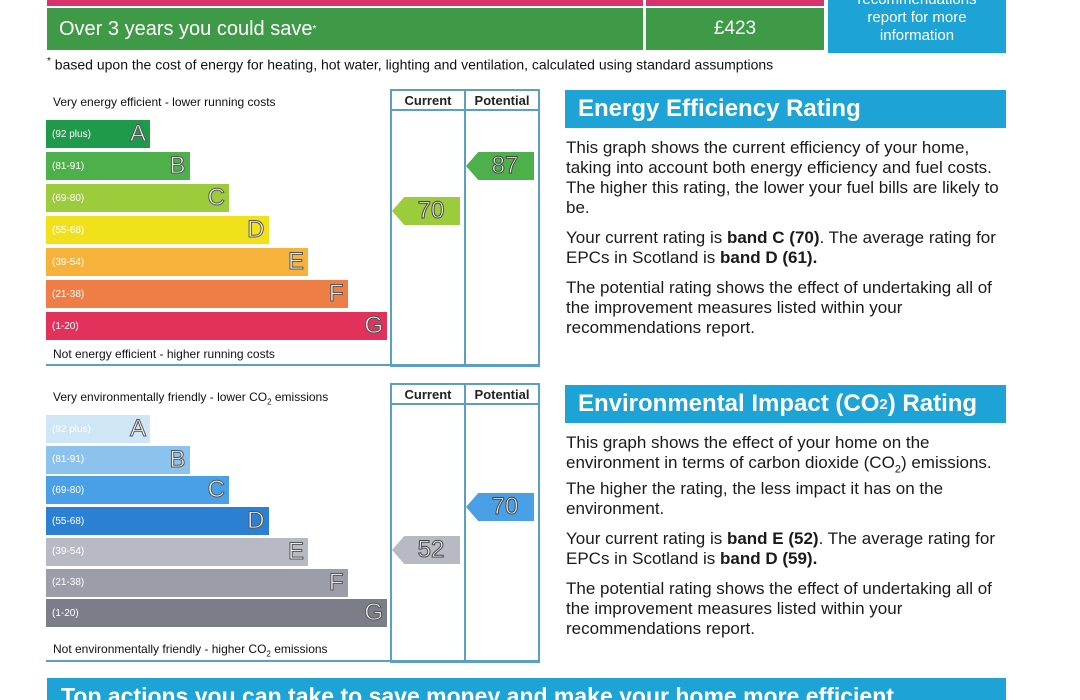  I want to click on env-band-c: (69-80) C, so click(137, 490).